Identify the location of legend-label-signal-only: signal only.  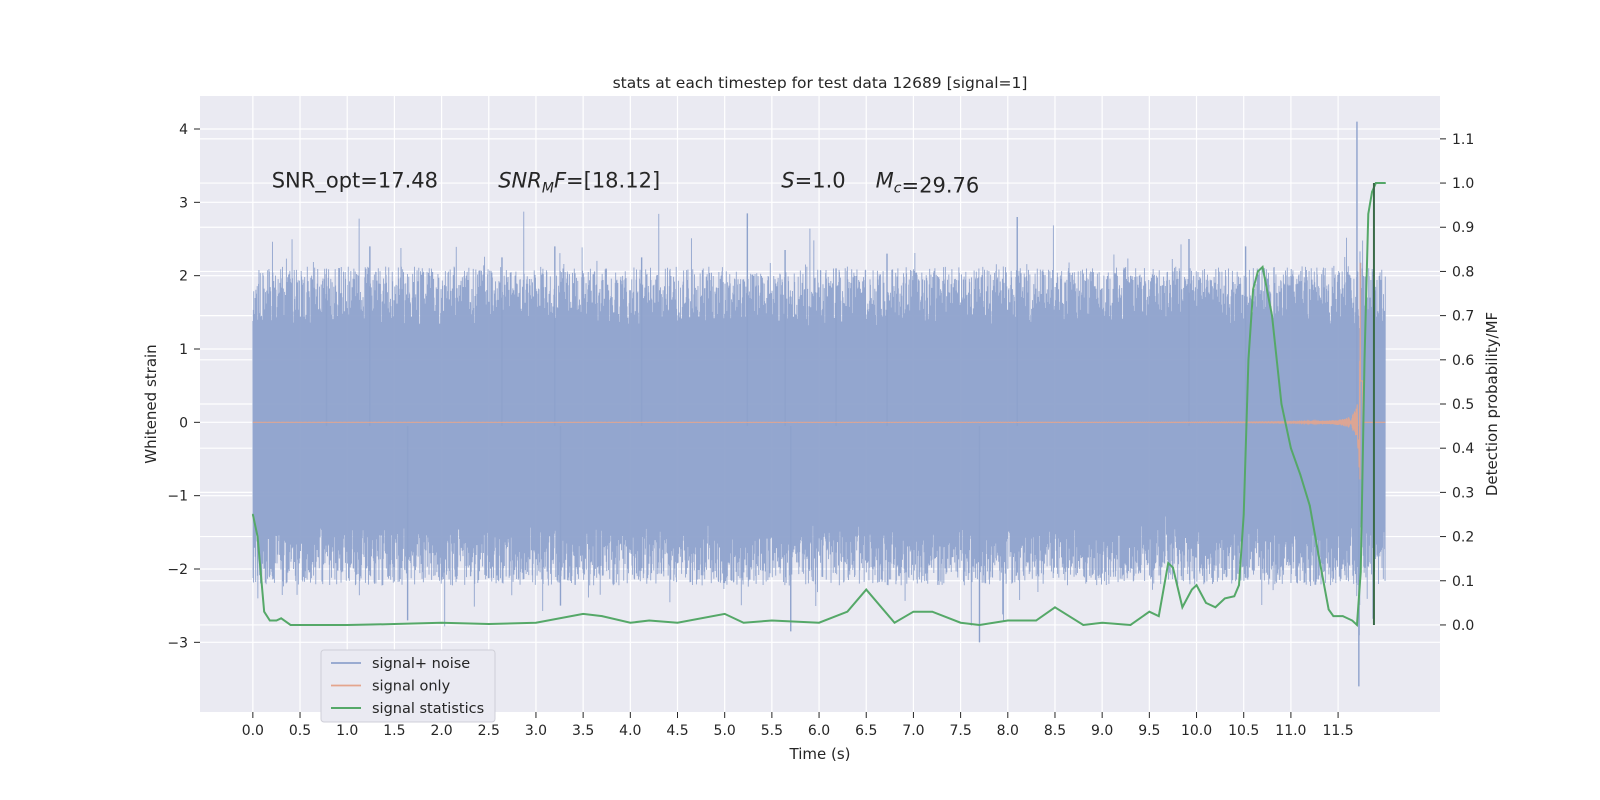
(411, 687).